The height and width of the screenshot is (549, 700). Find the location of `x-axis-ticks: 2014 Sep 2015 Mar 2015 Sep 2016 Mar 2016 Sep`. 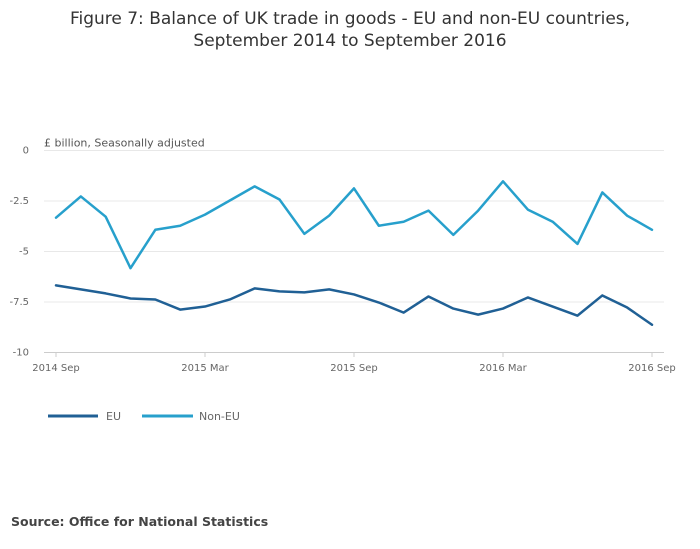

x-axis-ticks: 2014 Sep 2015 Mar 2015 Sep 2016 Mar 2016 Sep is located at coordinates (354, 363).